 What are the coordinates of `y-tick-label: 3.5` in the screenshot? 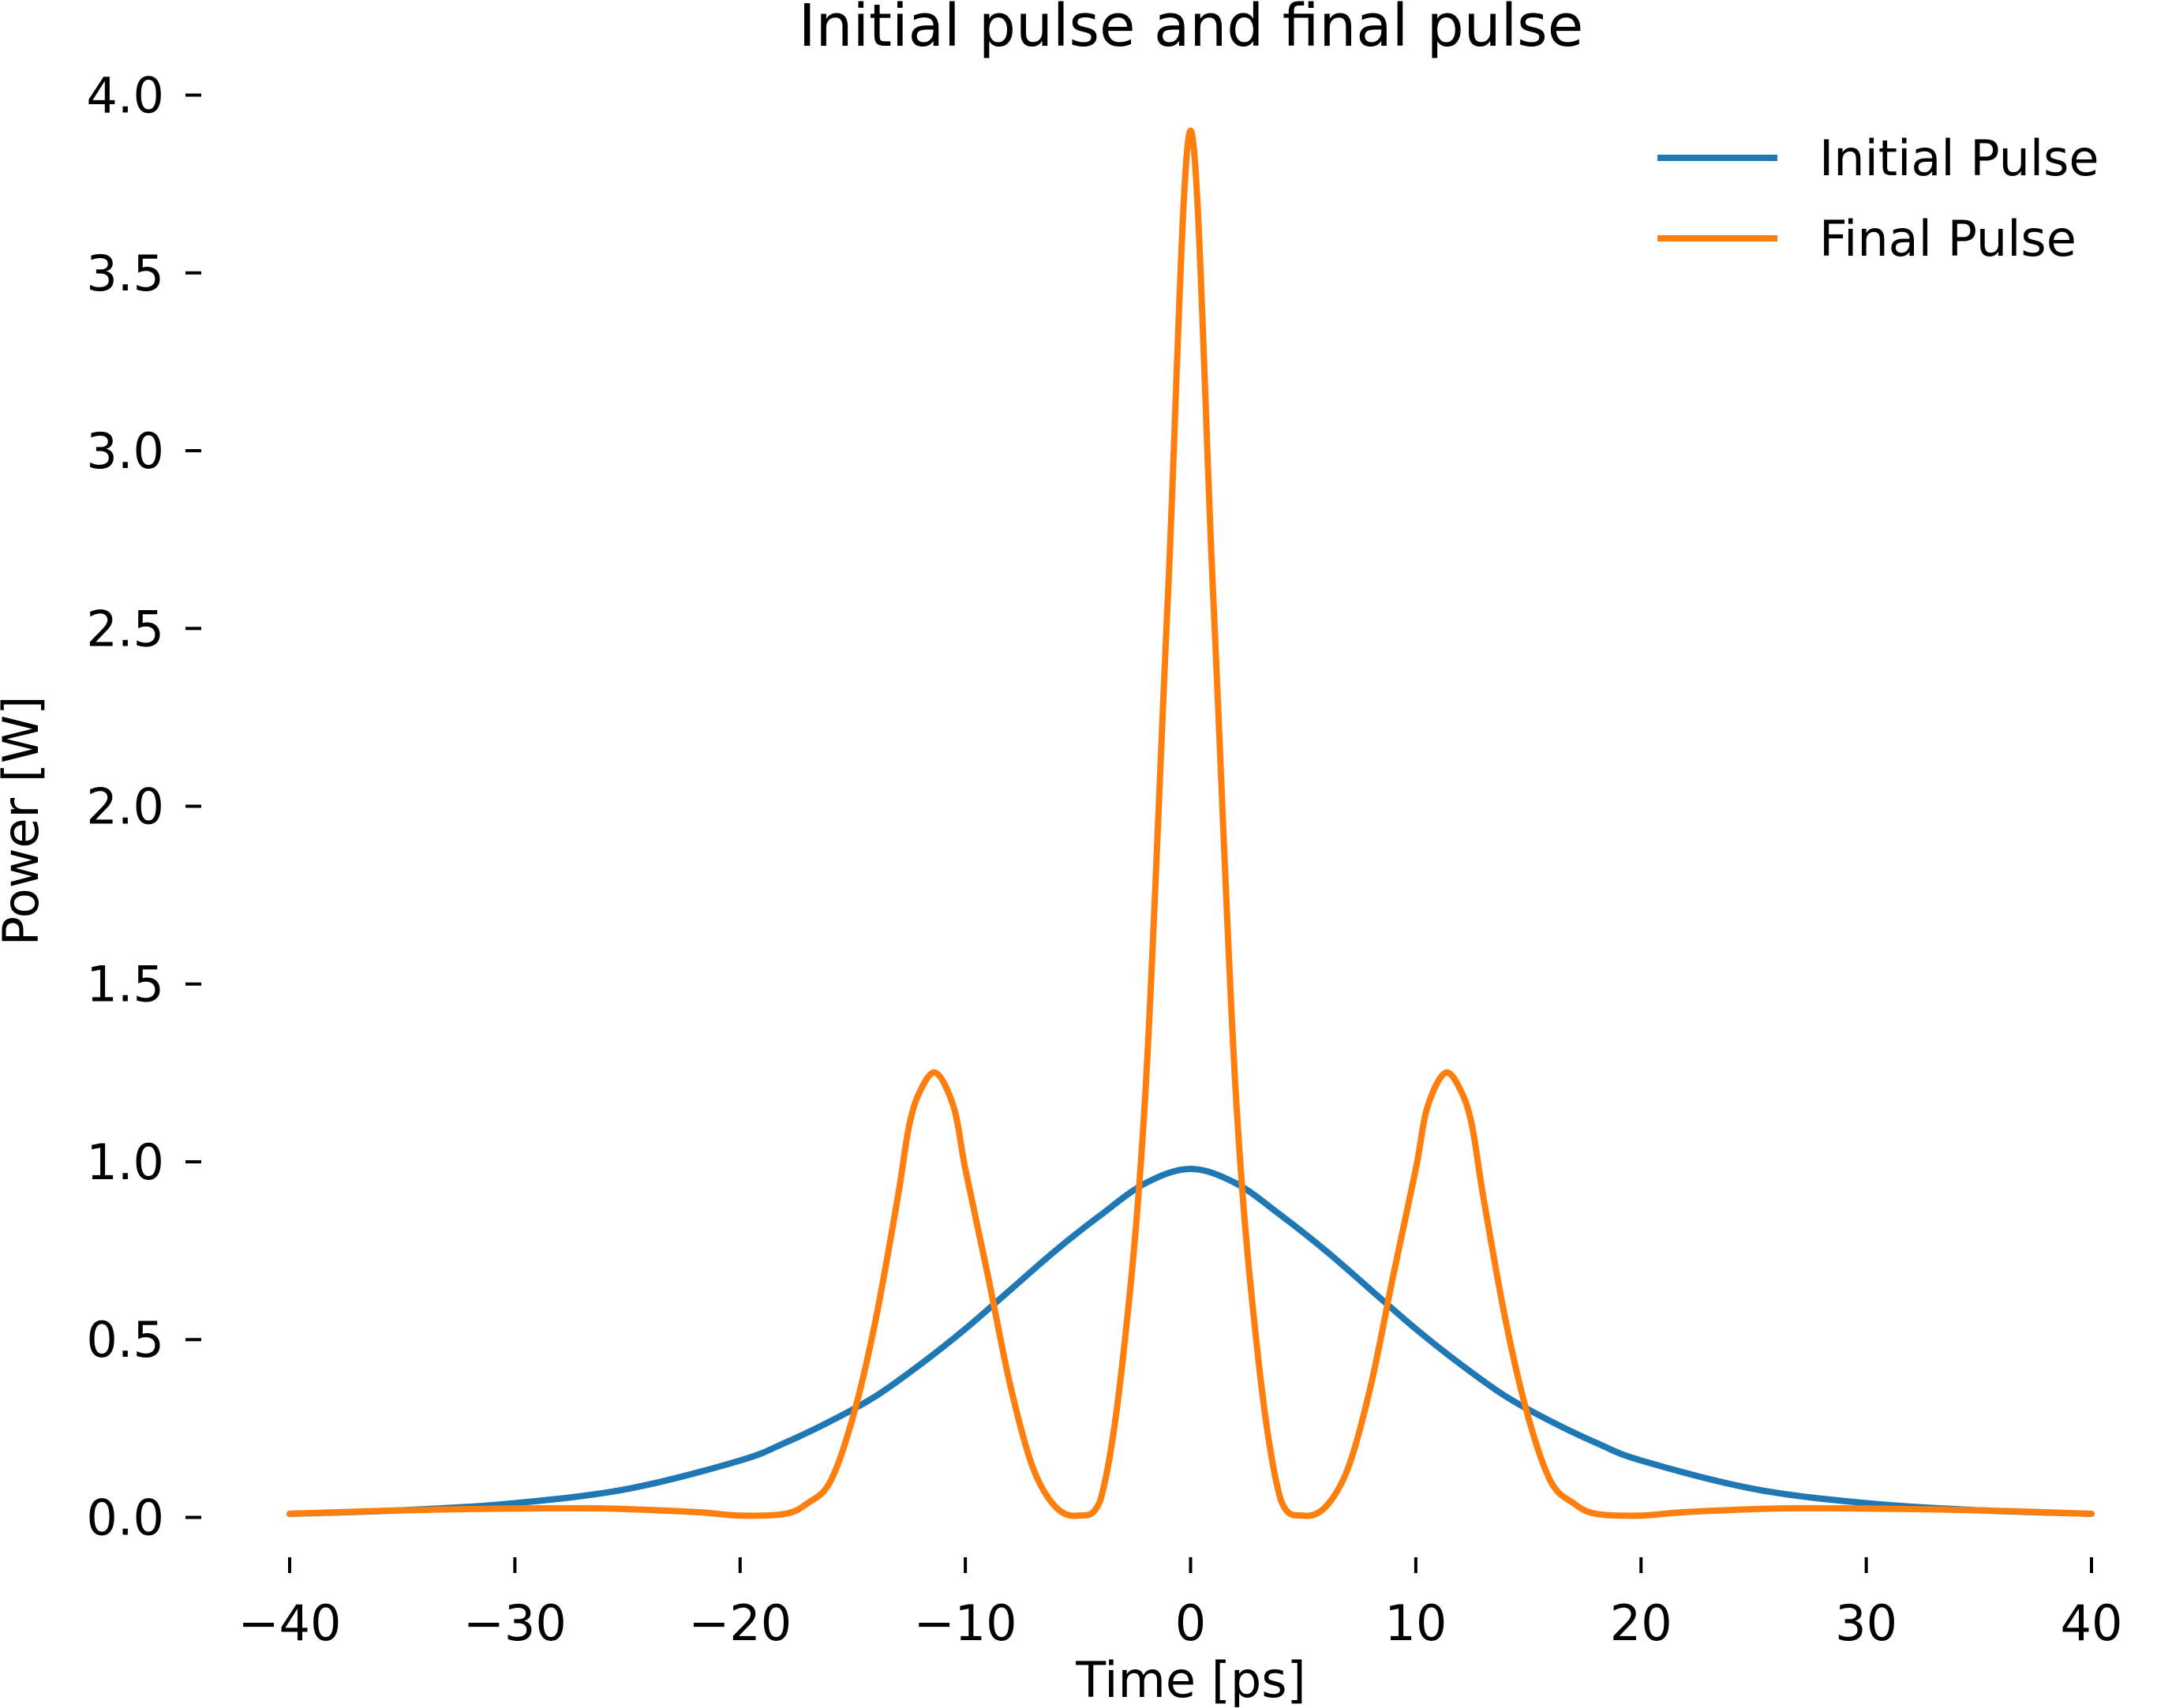 It's located at (125, 273).